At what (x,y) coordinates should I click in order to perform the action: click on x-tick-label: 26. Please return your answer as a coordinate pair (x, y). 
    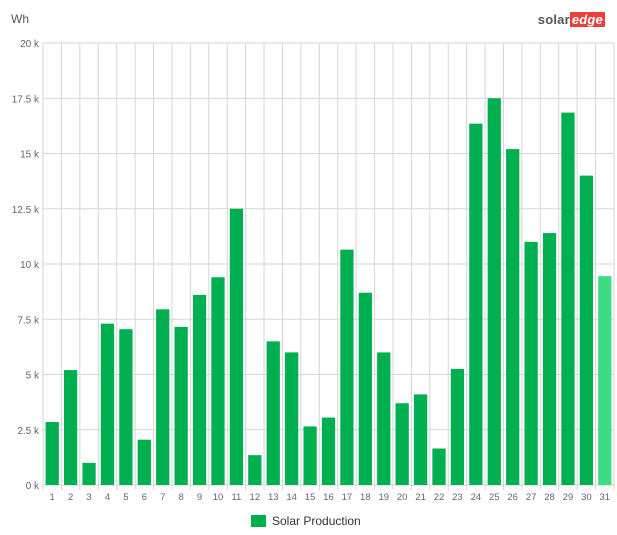
    Looking at the image, I should click on (512, 497).